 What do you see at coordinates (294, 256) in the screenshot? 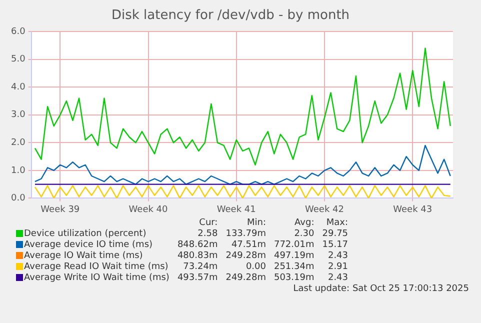
I see `text: 497.19m` at bounding box center [294, 256].